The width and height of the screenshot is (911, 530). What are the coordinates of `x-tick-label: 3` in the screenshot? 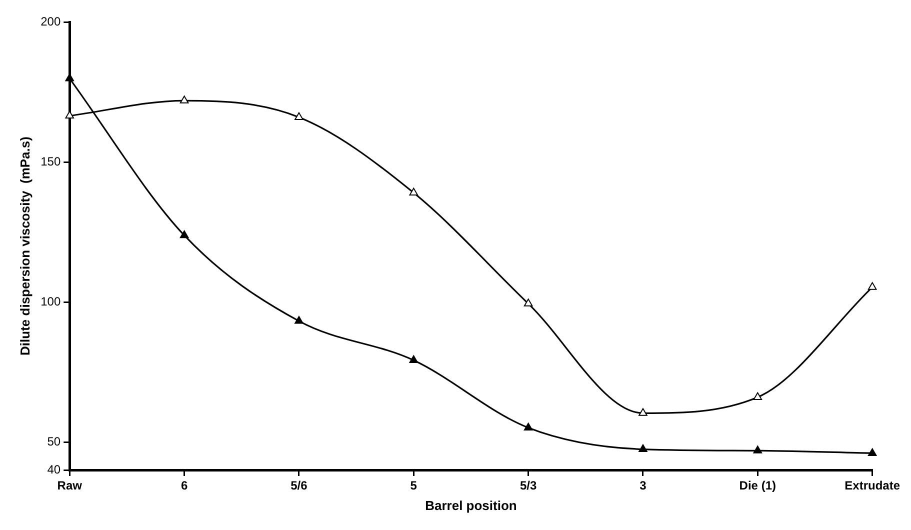 It's located at (643, 485).